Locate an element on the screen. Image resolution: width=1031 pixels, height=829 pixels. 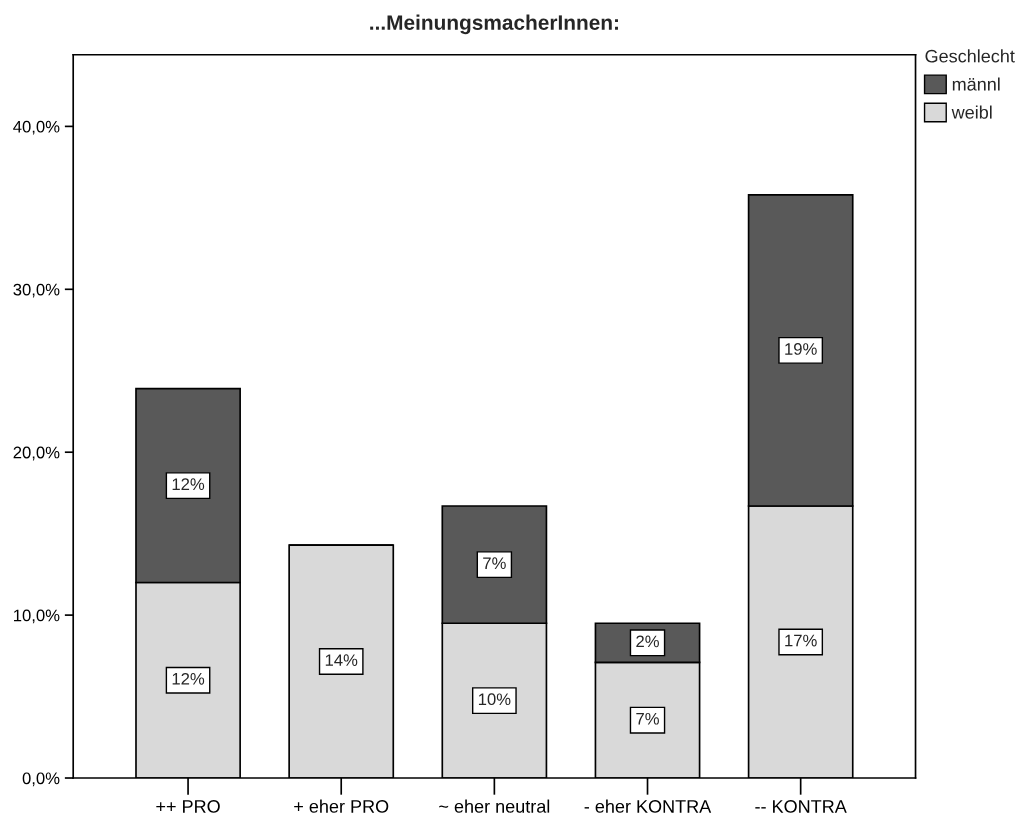
data-label: 19% is located at coordinates (801, 349).